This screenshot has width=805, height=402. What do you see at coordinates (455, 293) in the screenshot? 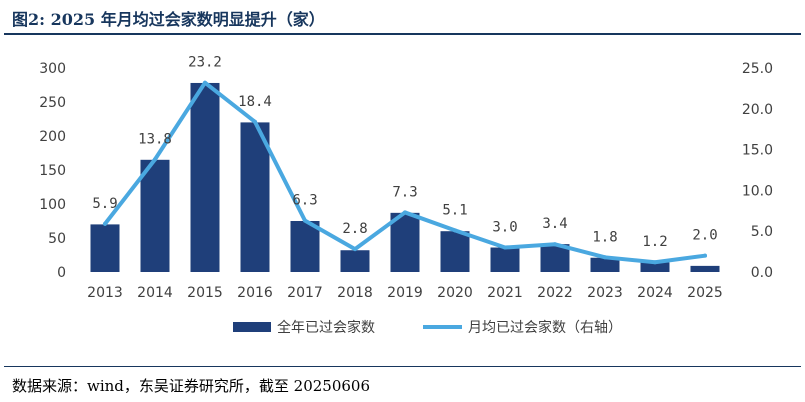
I see `x-tick-2020: 2020` at bounding box center [455, 293].